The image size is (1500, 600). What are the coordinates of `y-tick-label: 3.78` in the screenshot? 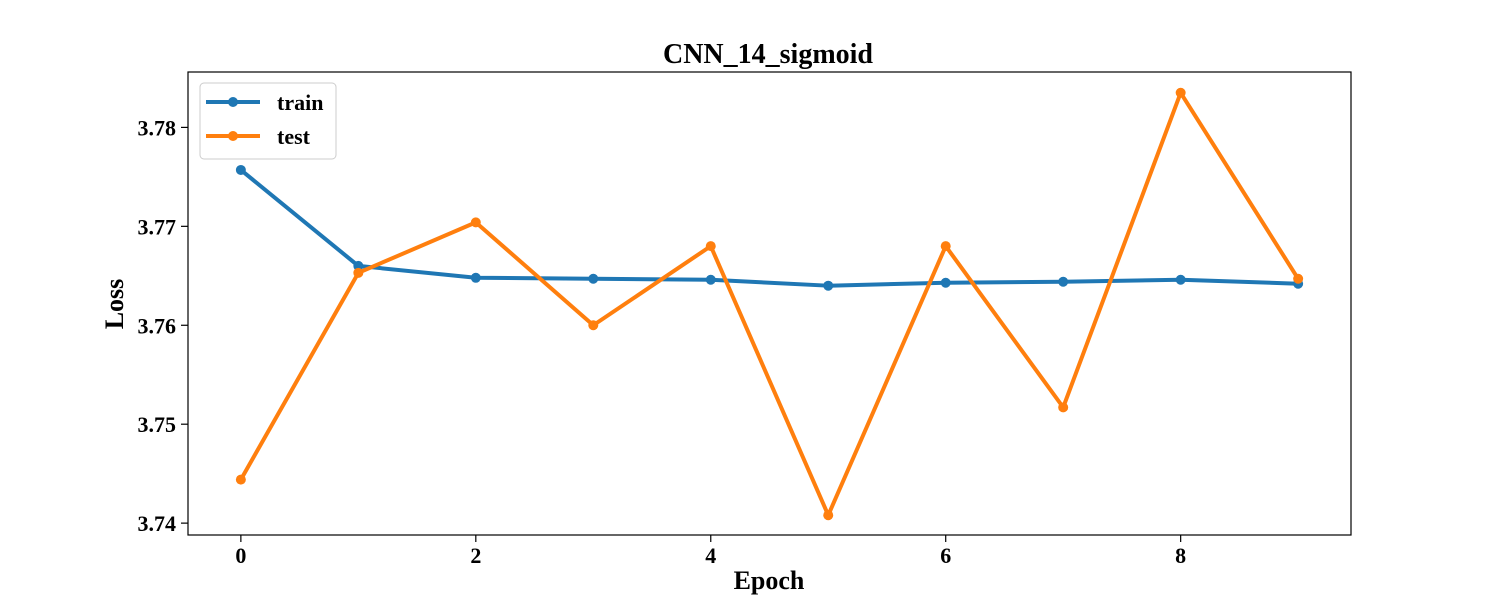 It's located at (157, 127).